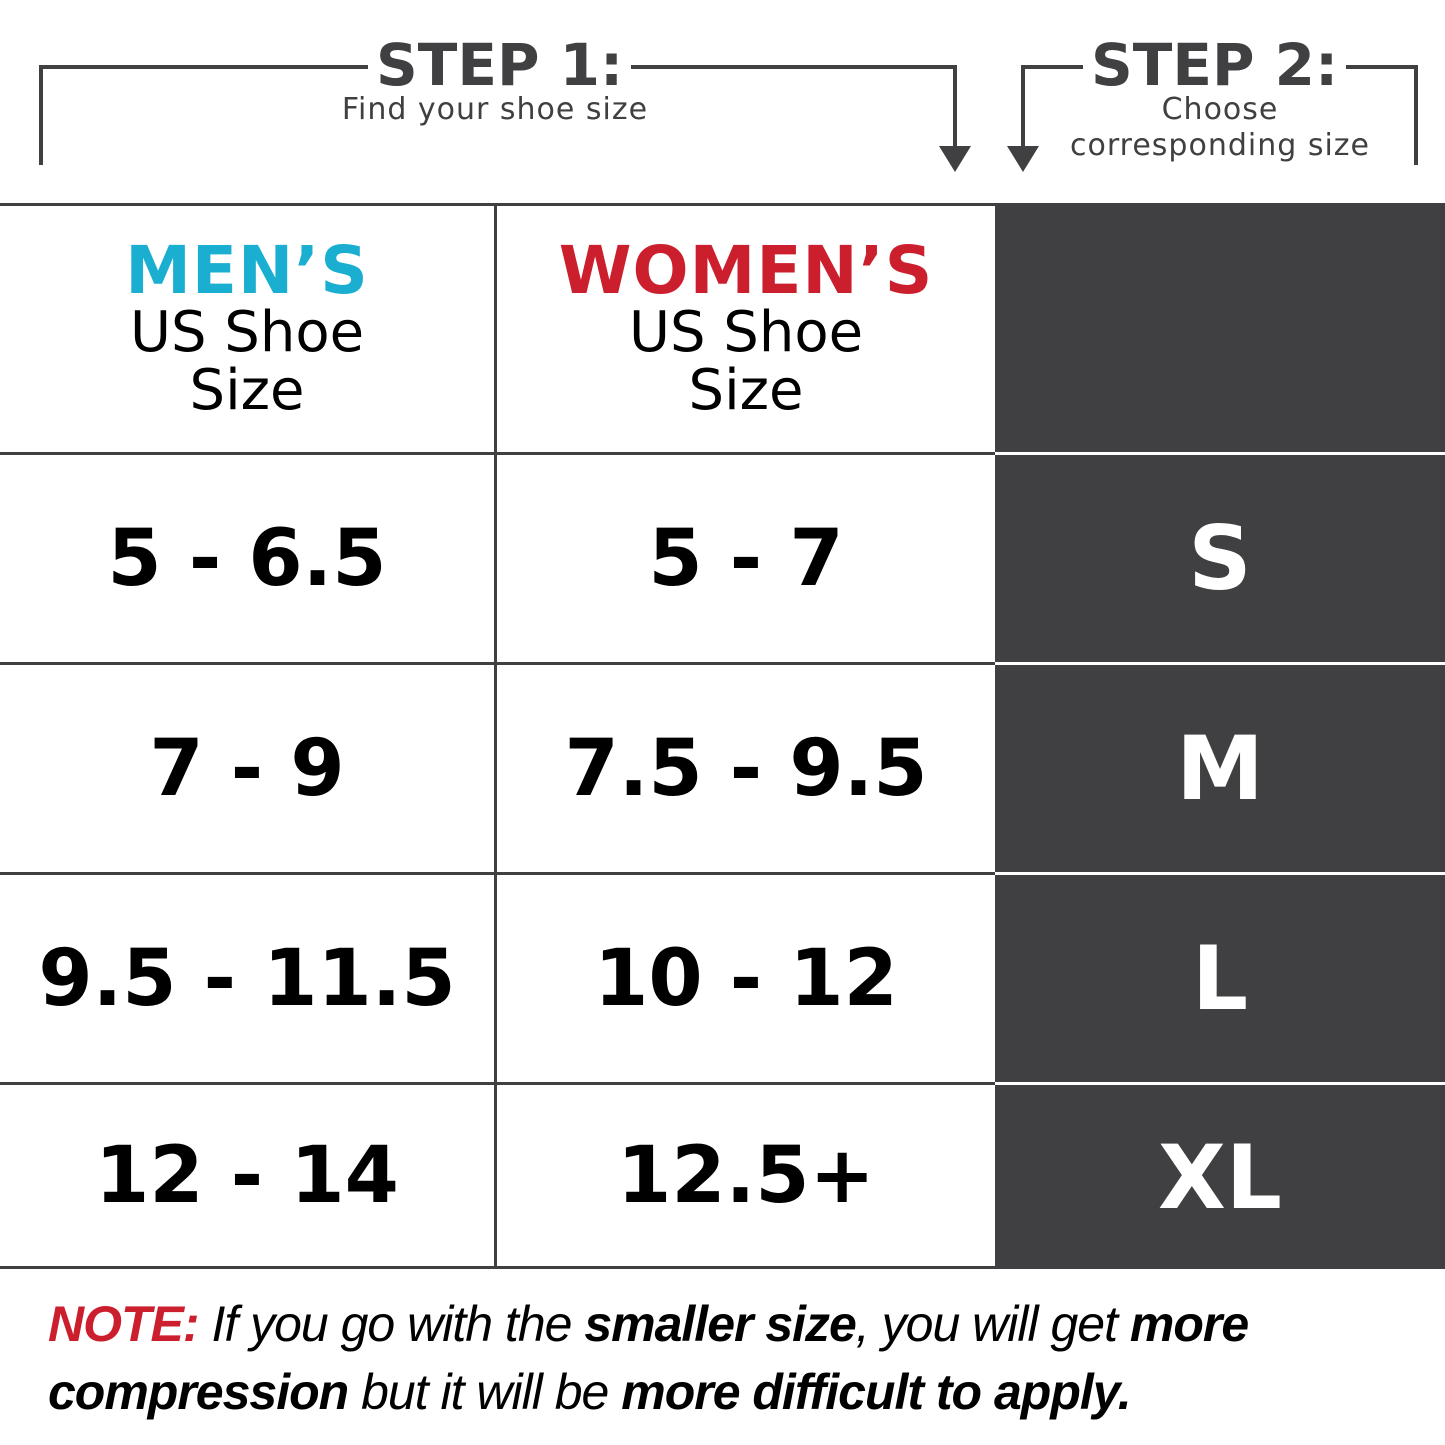 This screenshot has height=1445, width=1445. What do you see at coordinates (1215, 65) in the screenshot?
I see `step2-title: STEP 2:` at bounding box center [1215, 65].